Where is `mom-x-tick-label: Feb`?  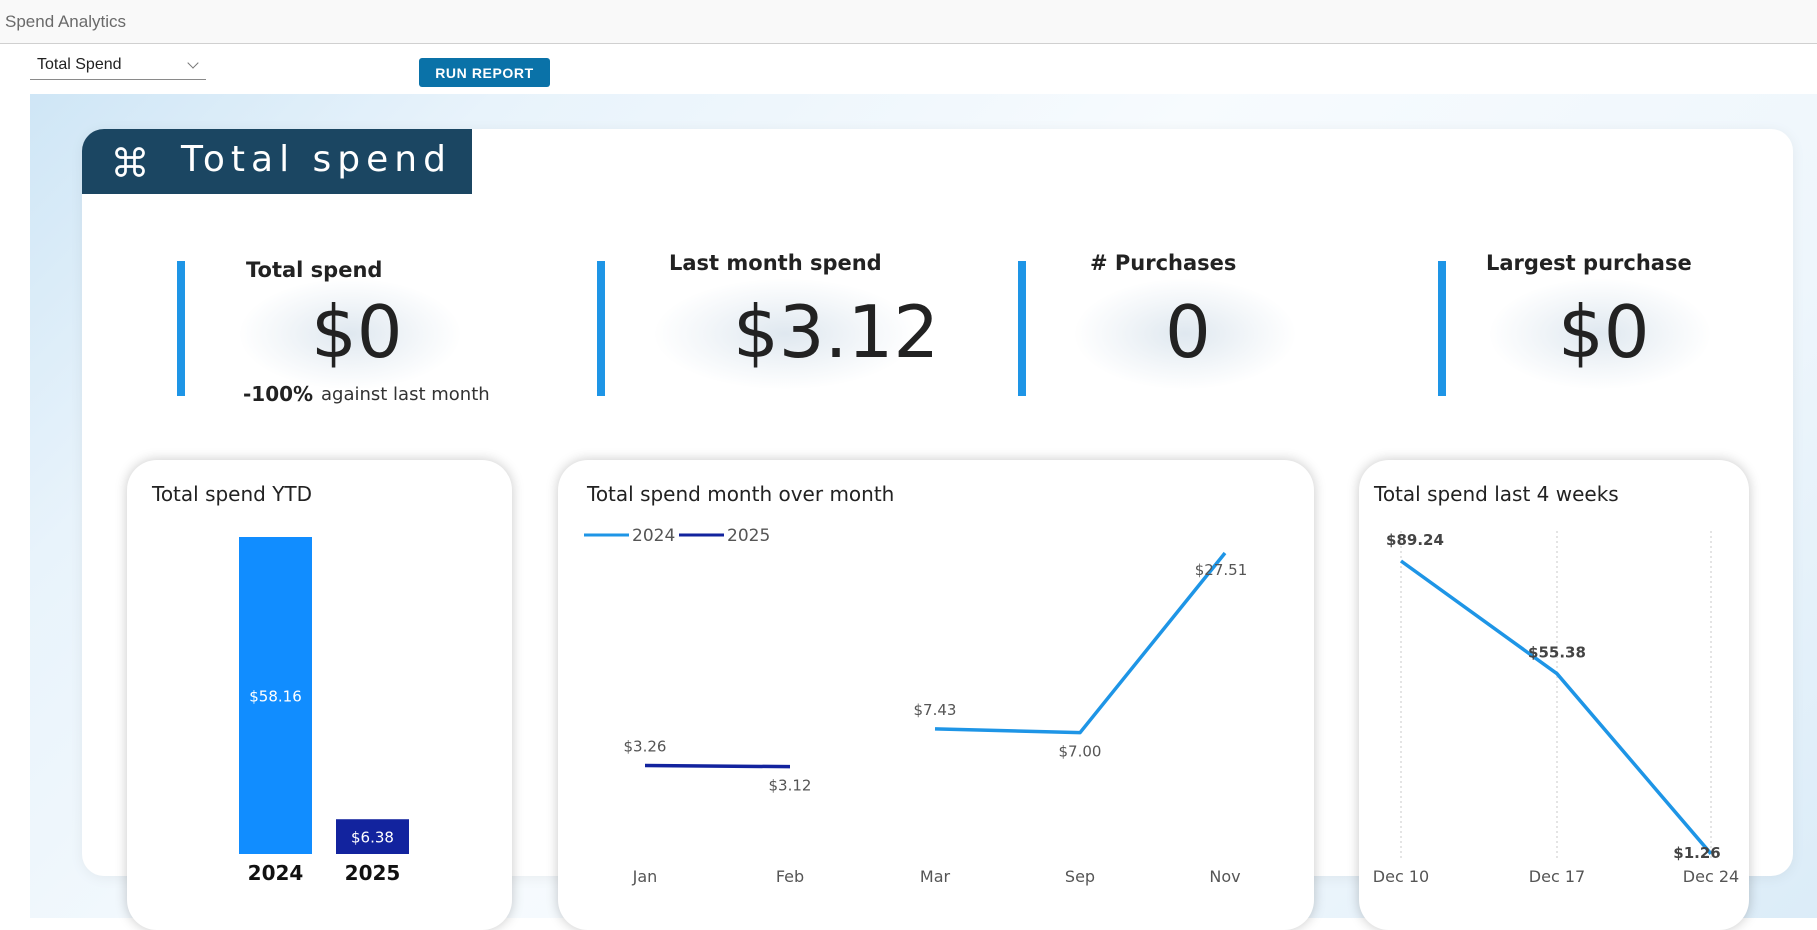
mom-x-tick-label: Feb is located at coordinates (790, 876).